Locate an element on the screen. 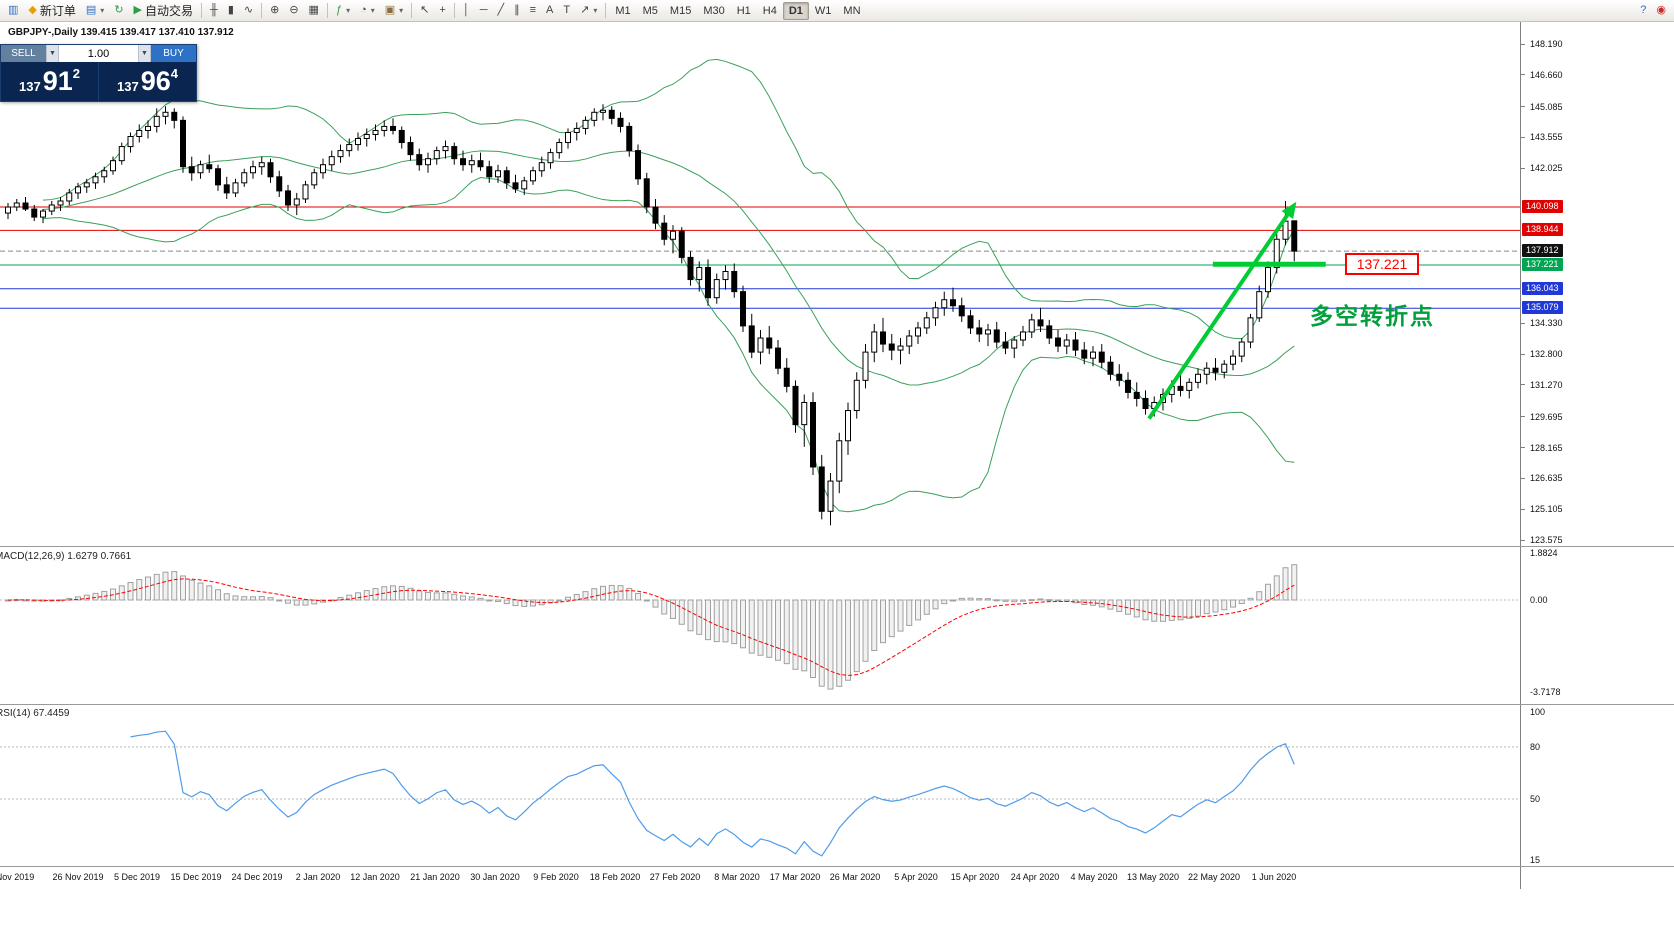  chart-window-icon: ▥ is located at coordinates (13, 10).